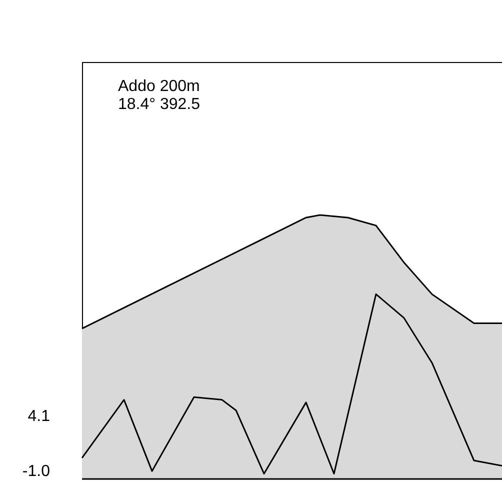 The width and height of the screenshot is (502, 481). I want to click on text: 4.1, so click(38, 417).